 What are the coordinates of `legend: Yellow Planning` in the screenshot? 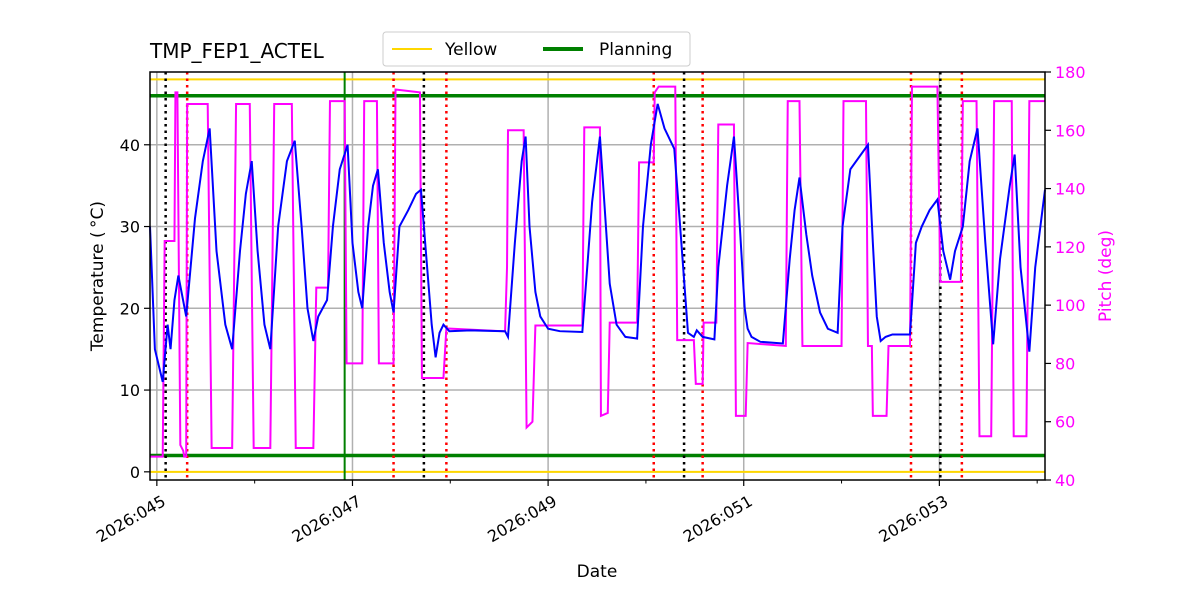 It's located at (536, 49).